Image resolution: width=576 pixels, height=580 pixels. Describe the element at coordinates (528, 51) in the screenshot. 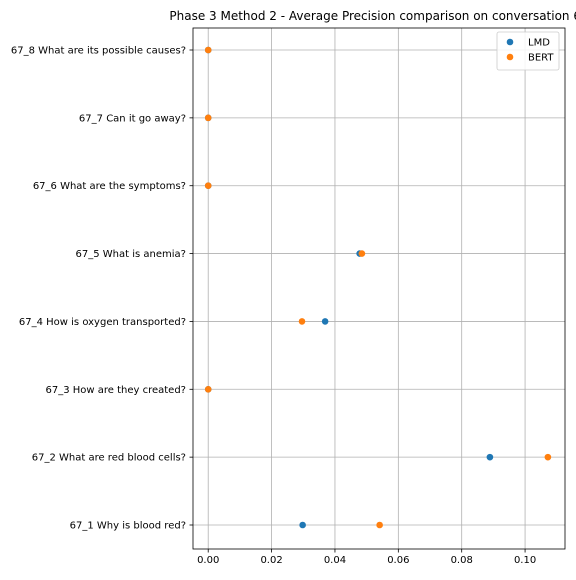

I see `legend: LMD BERT` at that location.